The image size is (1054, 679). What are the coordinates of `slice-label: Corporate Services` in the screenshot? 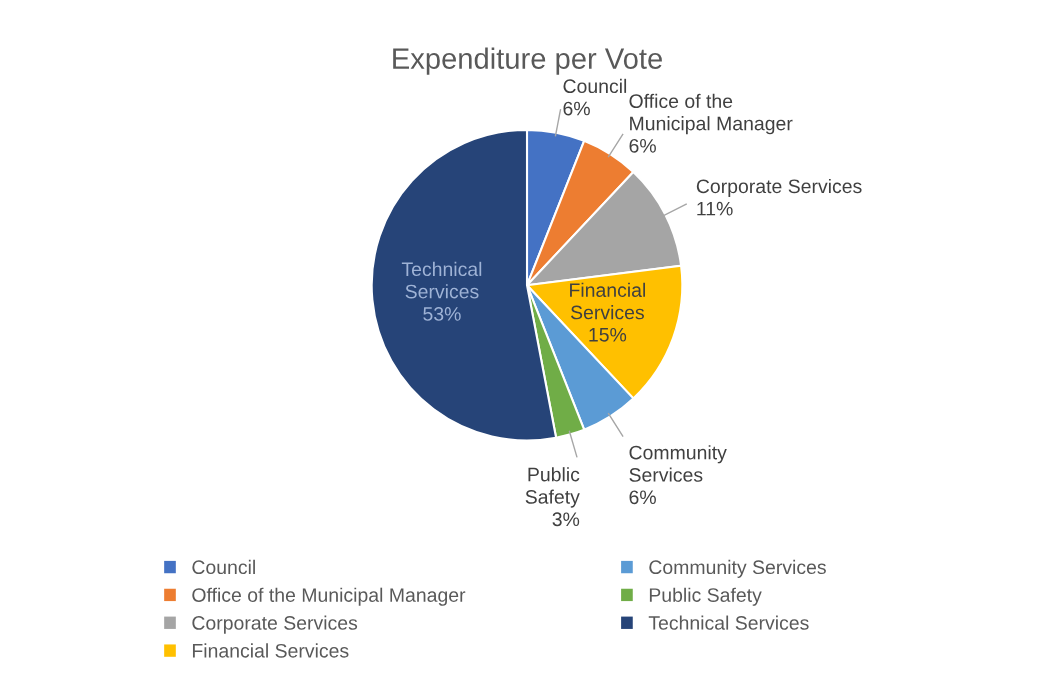 It's located at (779, 188).